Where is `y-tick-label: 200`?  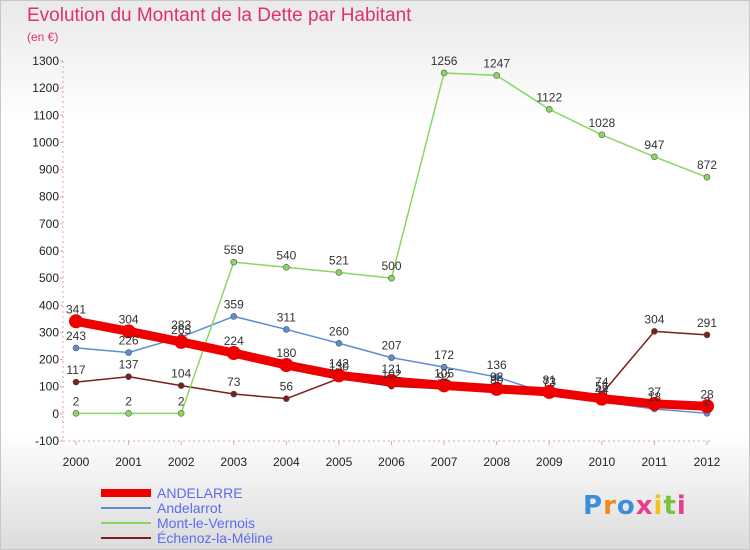
y-tick-label: 200 is located at coordinates (49, 360).